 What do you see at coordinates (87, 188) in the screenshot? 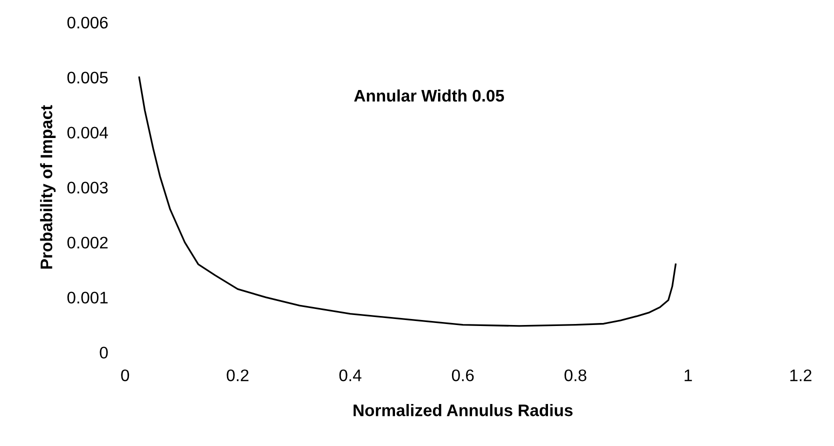
I see `y-tick-label: 0.003` at bounding box center [87, 188].